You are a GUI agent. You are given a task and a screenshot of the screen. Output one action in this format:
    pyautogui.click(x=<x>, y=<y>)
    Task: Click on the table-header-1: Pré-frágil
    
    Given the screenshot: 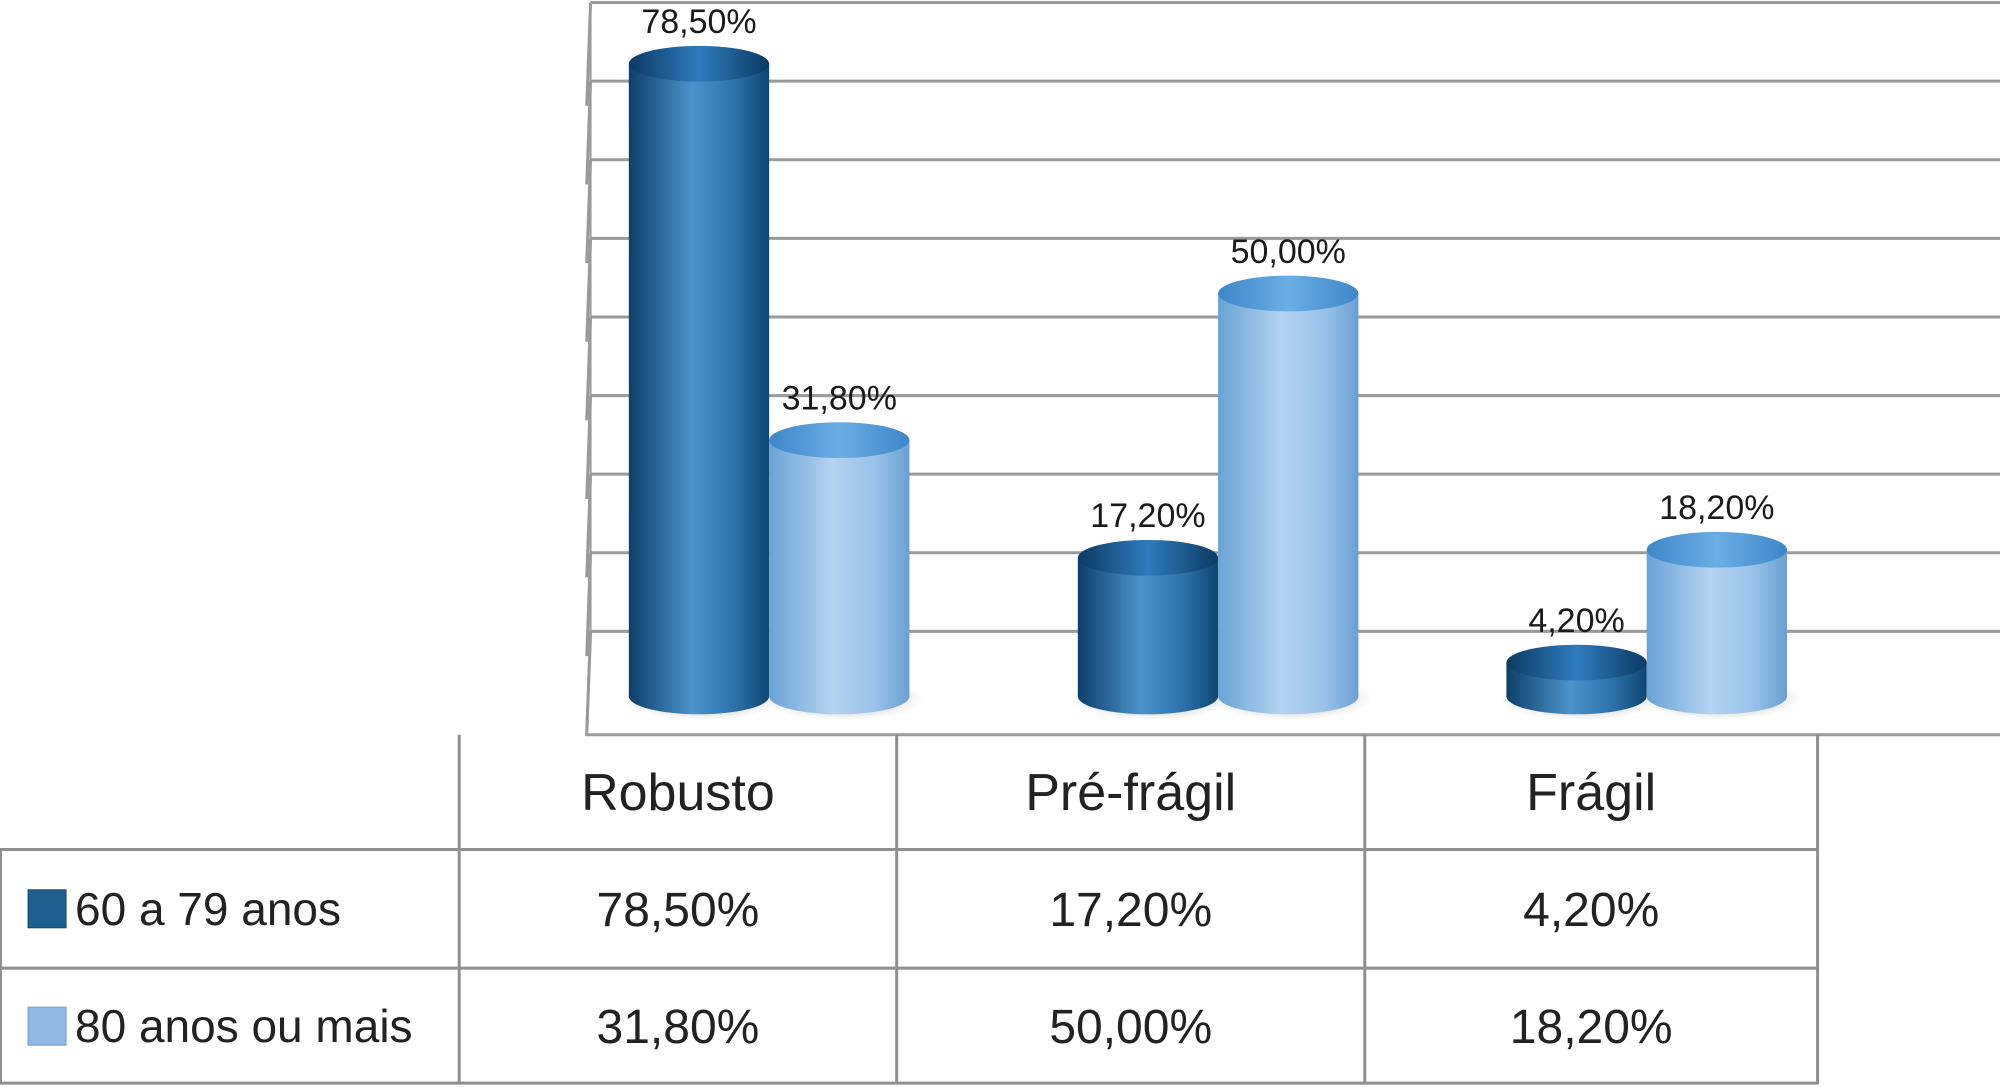 What is the action you would take?
    pyautogui.click(x=1130, y=793)
    